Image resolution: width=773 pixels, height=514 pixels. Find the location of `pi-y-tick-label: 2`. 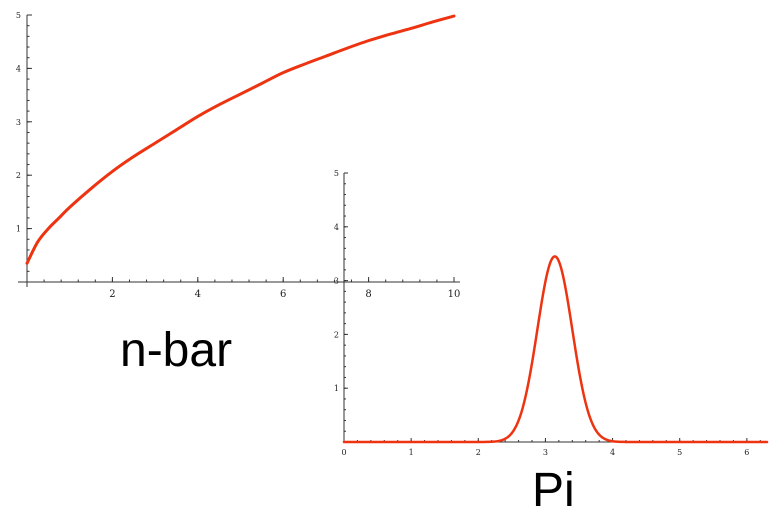

pi-y-tick-label: 2 is located at coordinates (336, 334).